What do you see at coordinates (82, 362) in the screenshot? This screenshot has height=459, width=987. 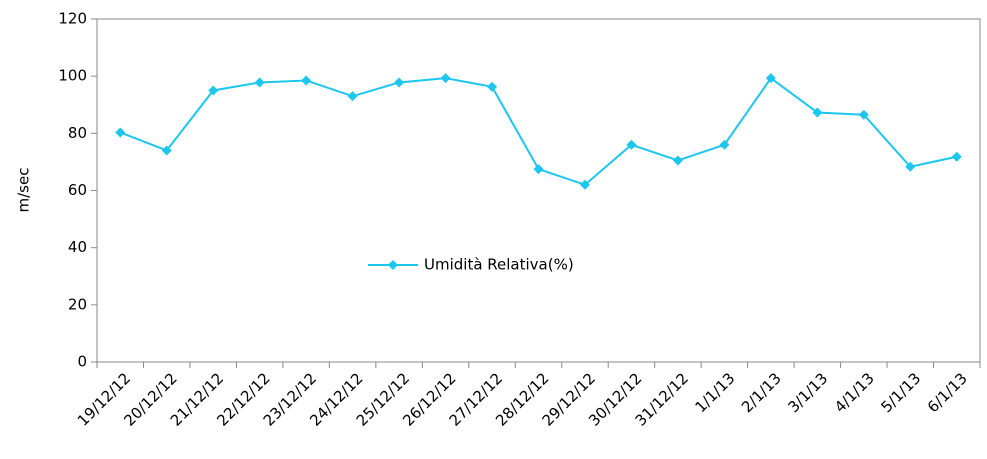 I see `y-tick-label: 0` at bounding box center [82, 362].